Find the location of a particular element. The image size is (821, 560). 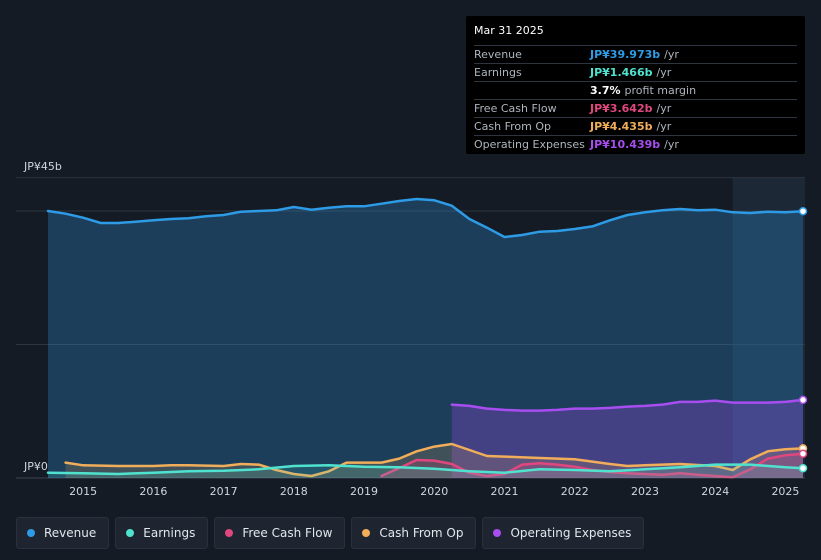

legend-label: Revenue is located at coordinates (70, 533).